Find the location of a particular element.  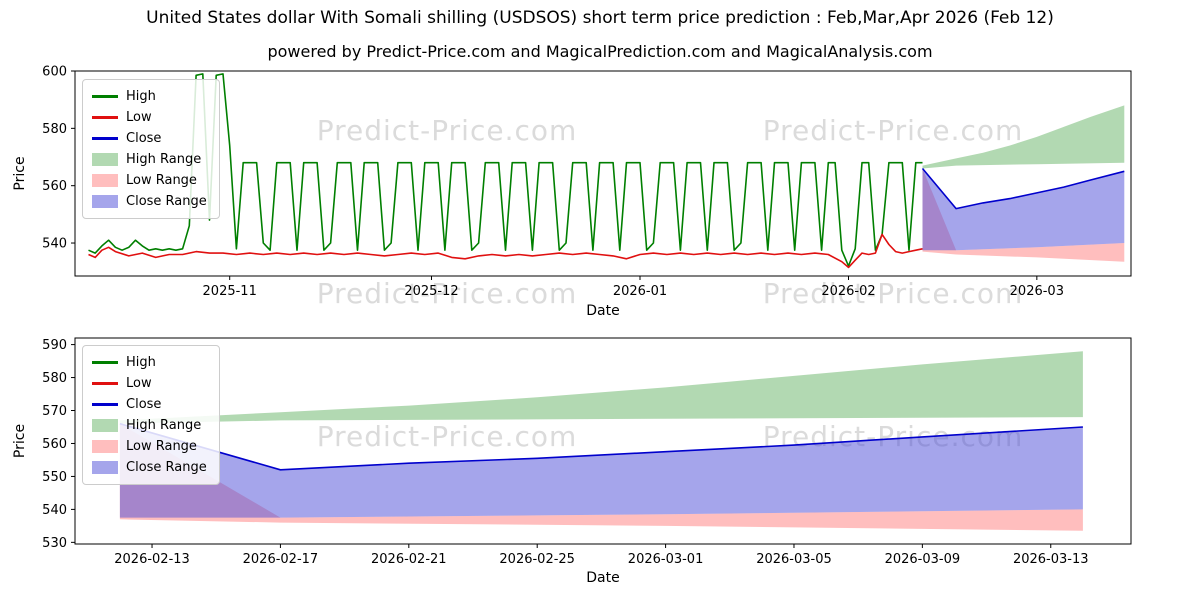

x-tick-label: 2026-03-01 is located at coordinates (666, 559).